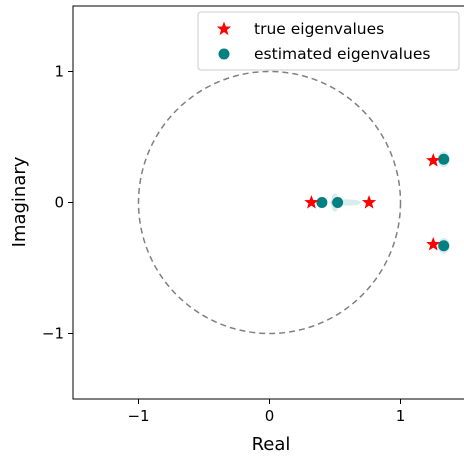 Image resolution: width=464 pixels, height=457 pixels. What do you see at coordinates (138, 416) in the screenshot?
I see `x-tick-label: −1` at bounding box center [138, 416].